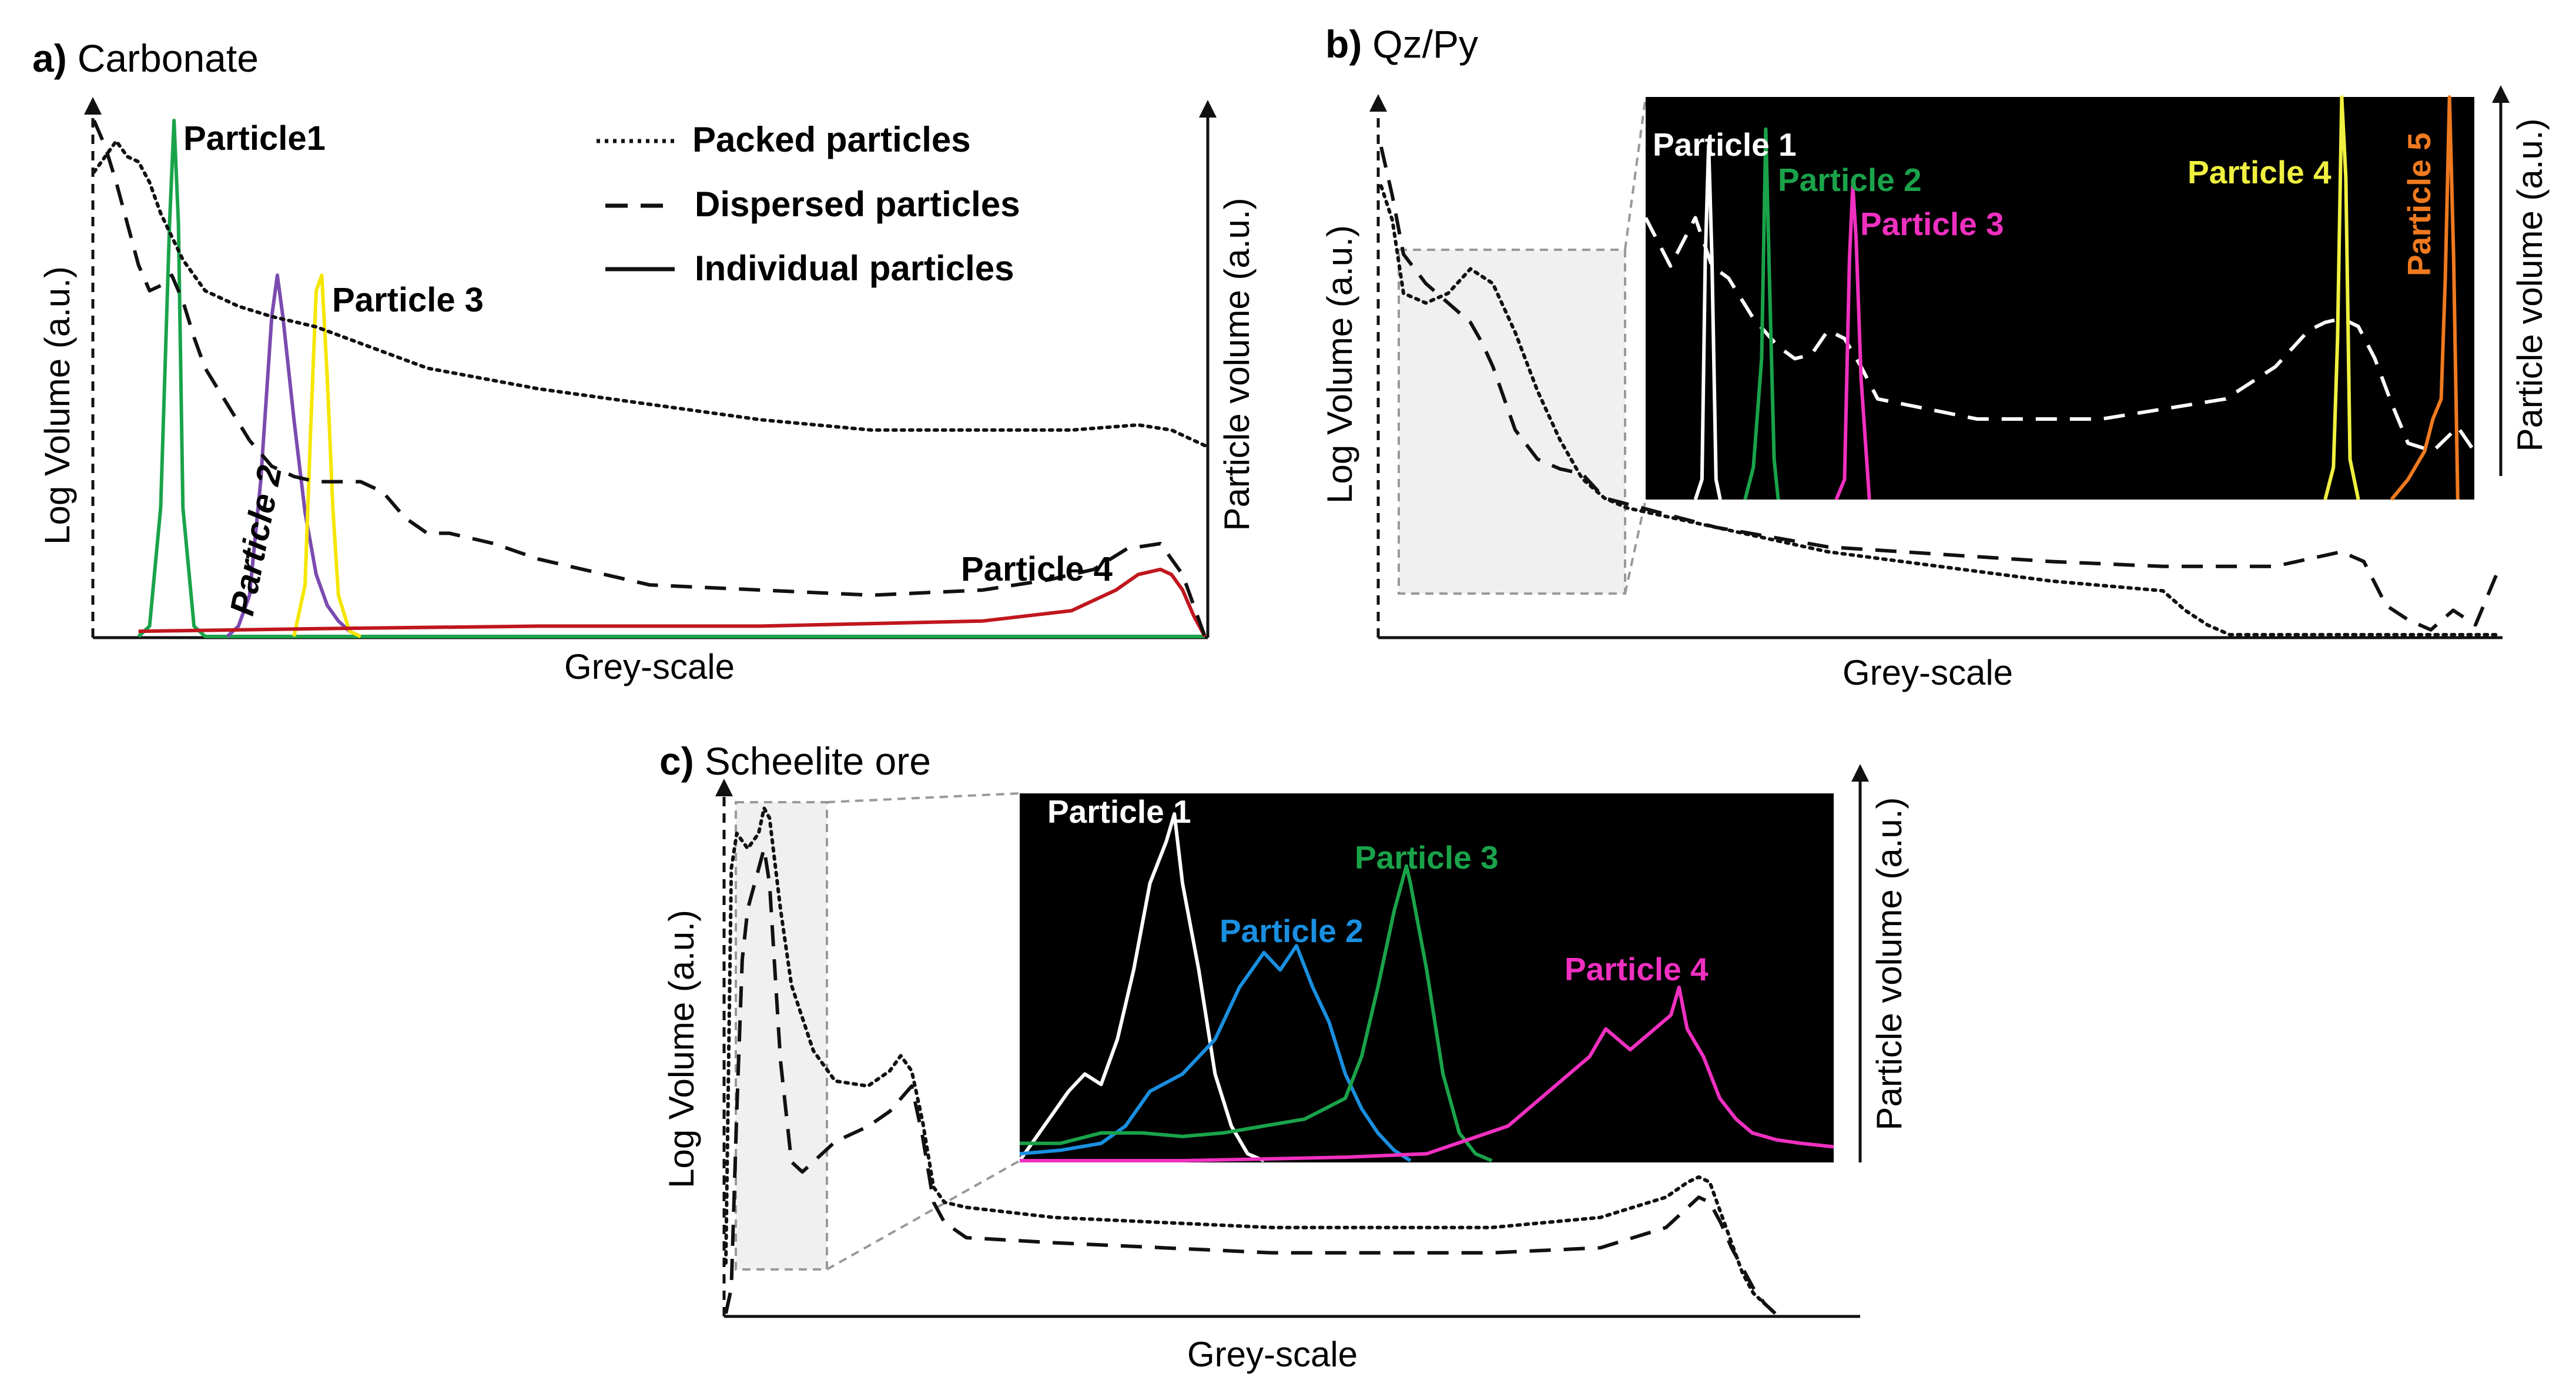  What do you see at coordinates (676, 761) in the screenshot?
I see `panel-c-letter: c)` at bounding box center [676, 761].